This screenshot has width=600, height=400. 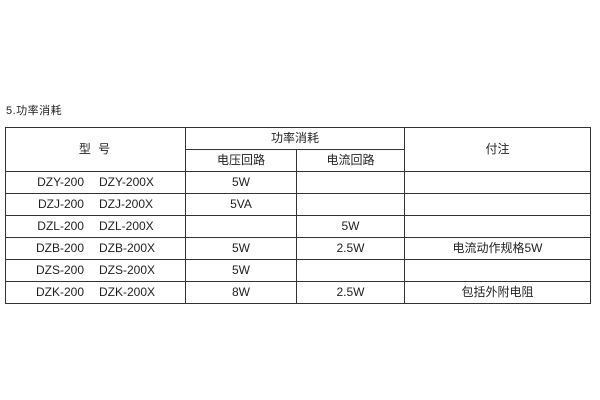 I want to click on table-row: DZJ-200 DZJ-200X 5VA, so click(x=298, y=204).